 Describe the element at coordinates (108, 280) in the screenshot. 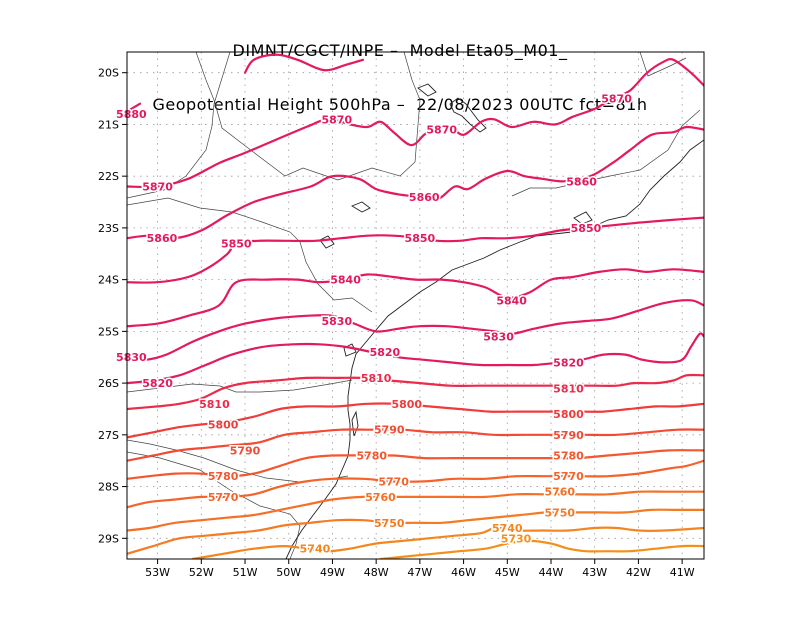

I see `y-tick-label: 24S` at that location.